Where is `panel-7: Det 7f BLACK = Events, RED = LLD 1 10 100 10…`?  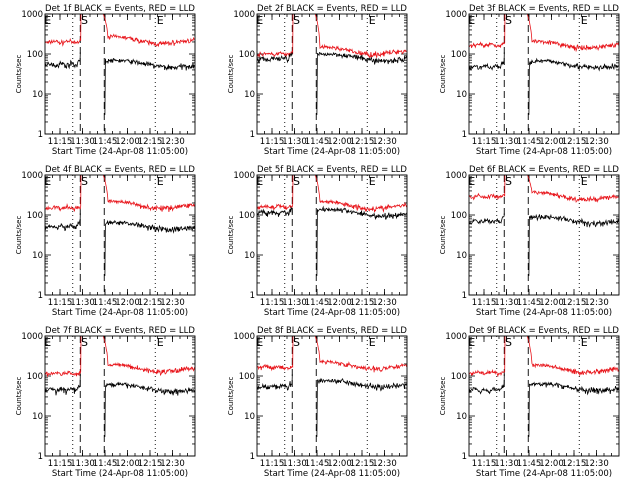 panel-7: Det 7f BLACK = Events, RED = LLD 1 10 100 10… is located at coordinates (105, 402).